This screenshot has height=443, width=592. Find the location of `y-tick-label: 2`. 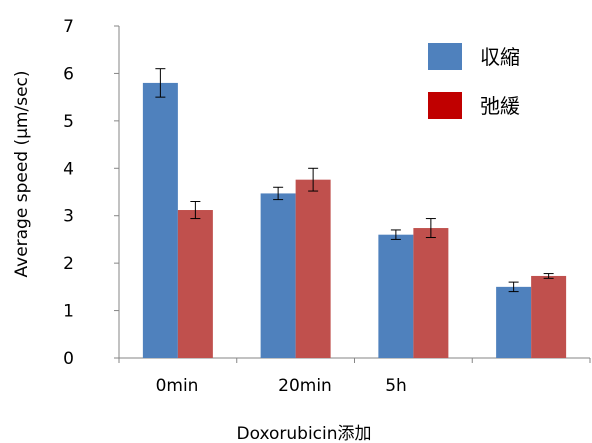

y-tick-label: 2 is located at coordinates (68, 264).